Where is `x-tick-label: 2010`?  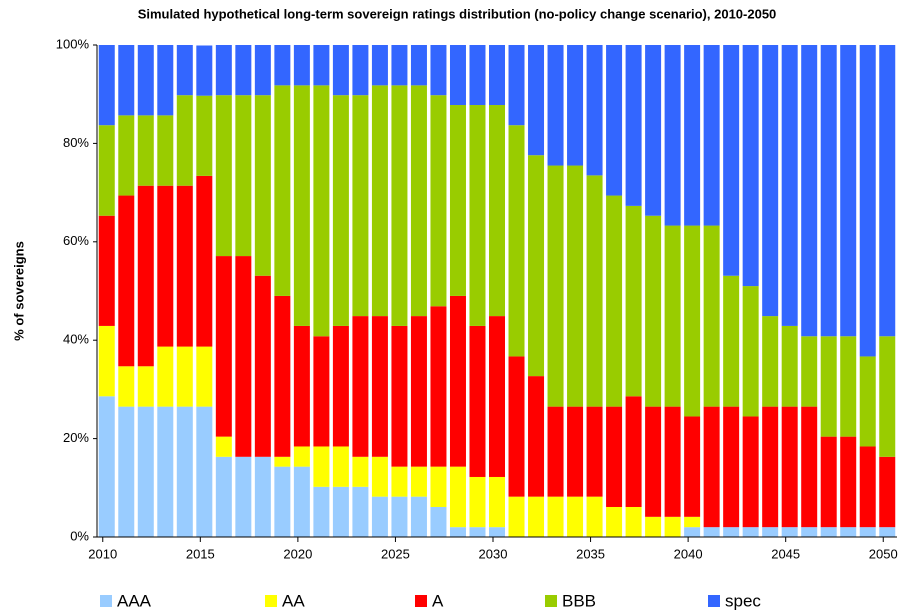
x-tick-label: 2010 is located at coordinates (102, 553).